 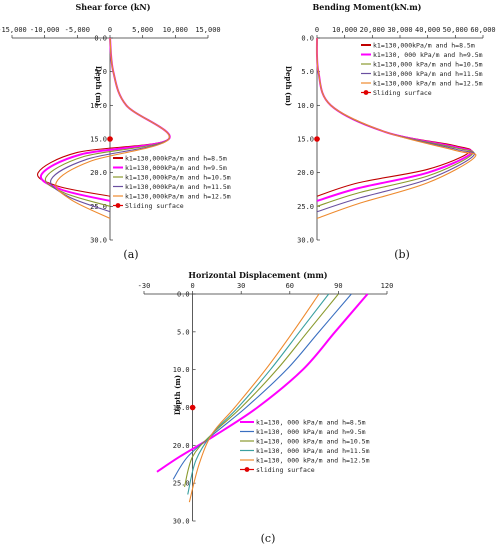 I want to click on panel-label: (b), so click(x=402, y=254).